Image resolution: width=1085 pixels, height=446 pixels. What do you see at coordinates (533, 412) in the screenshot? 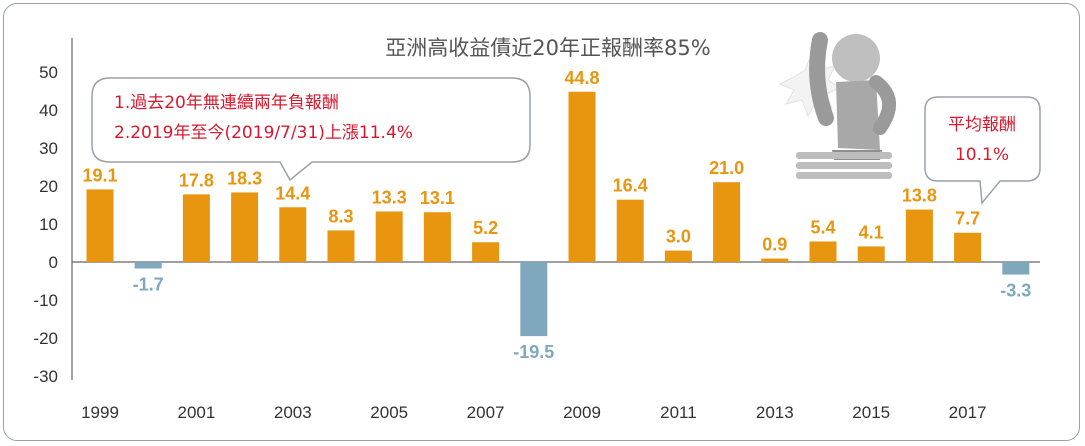
I see `x-tick-labels: 1999 2001 2003 2005 2007 2009 2011 2013 2015 2017` at bounding box center [533, 412].